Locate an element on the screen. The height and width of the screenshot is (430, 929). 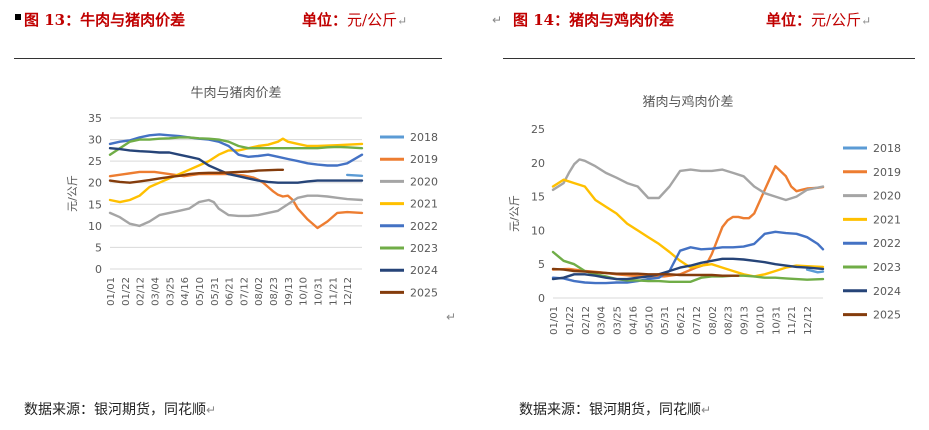
legend-label: 2019 is located at coordinates (887, 172).